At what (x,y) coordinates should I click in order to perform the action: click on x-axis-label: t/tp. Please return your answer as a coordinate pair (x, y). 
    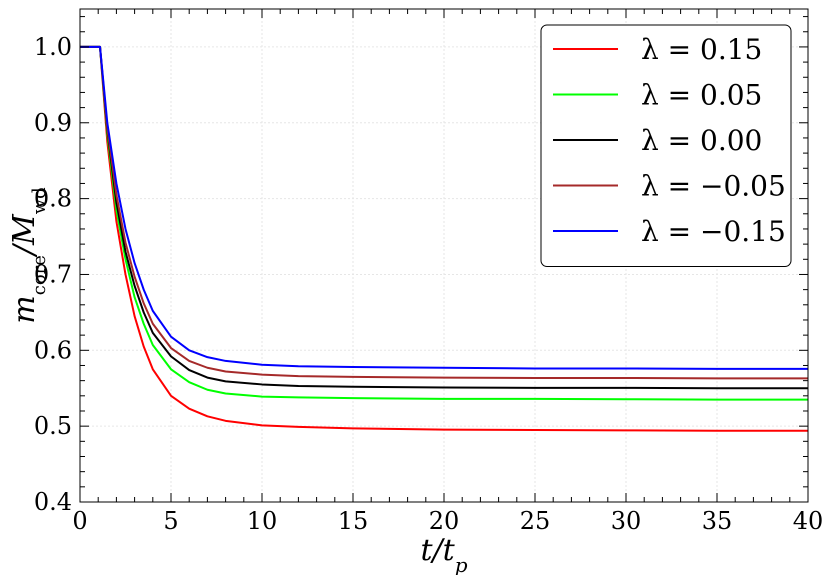
    Looking at the image, I should click on (443, 554).